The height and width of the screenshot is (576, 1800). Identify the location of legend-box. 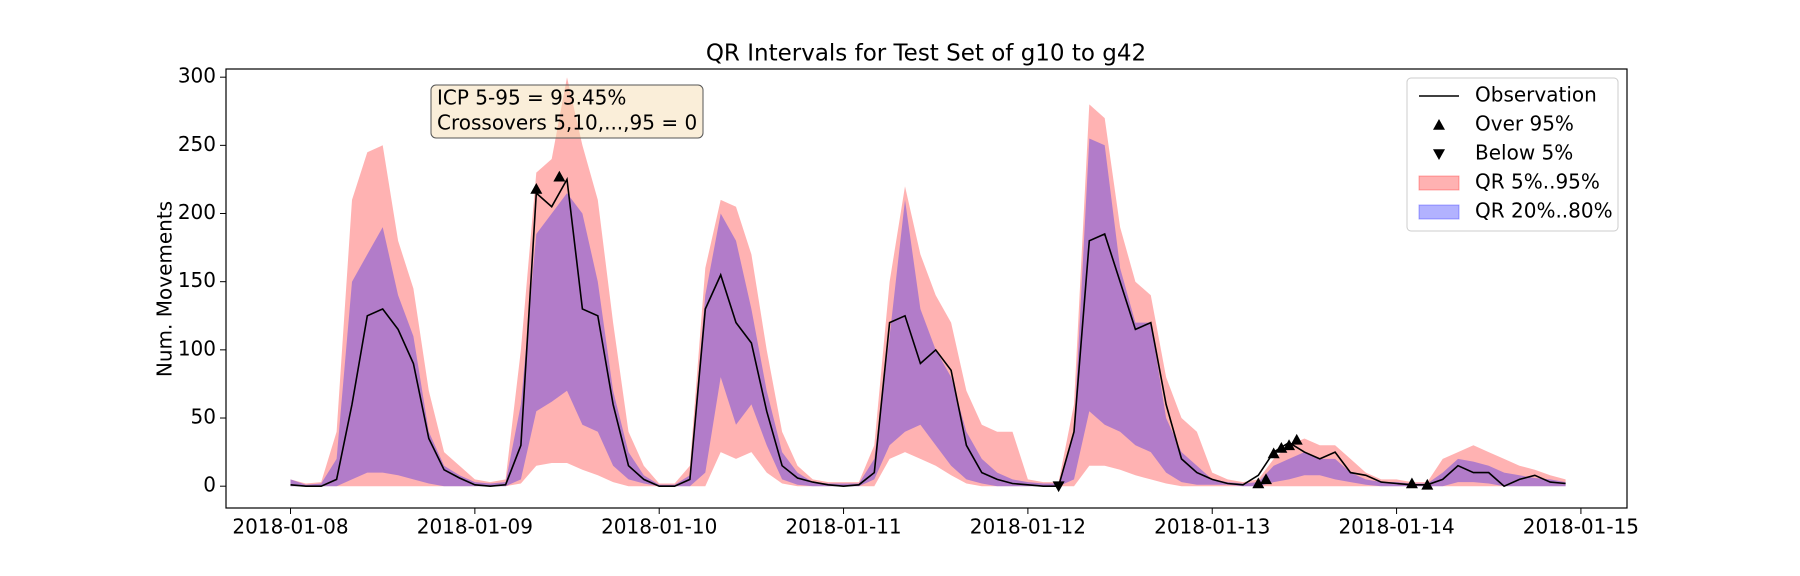
(1512, 154).